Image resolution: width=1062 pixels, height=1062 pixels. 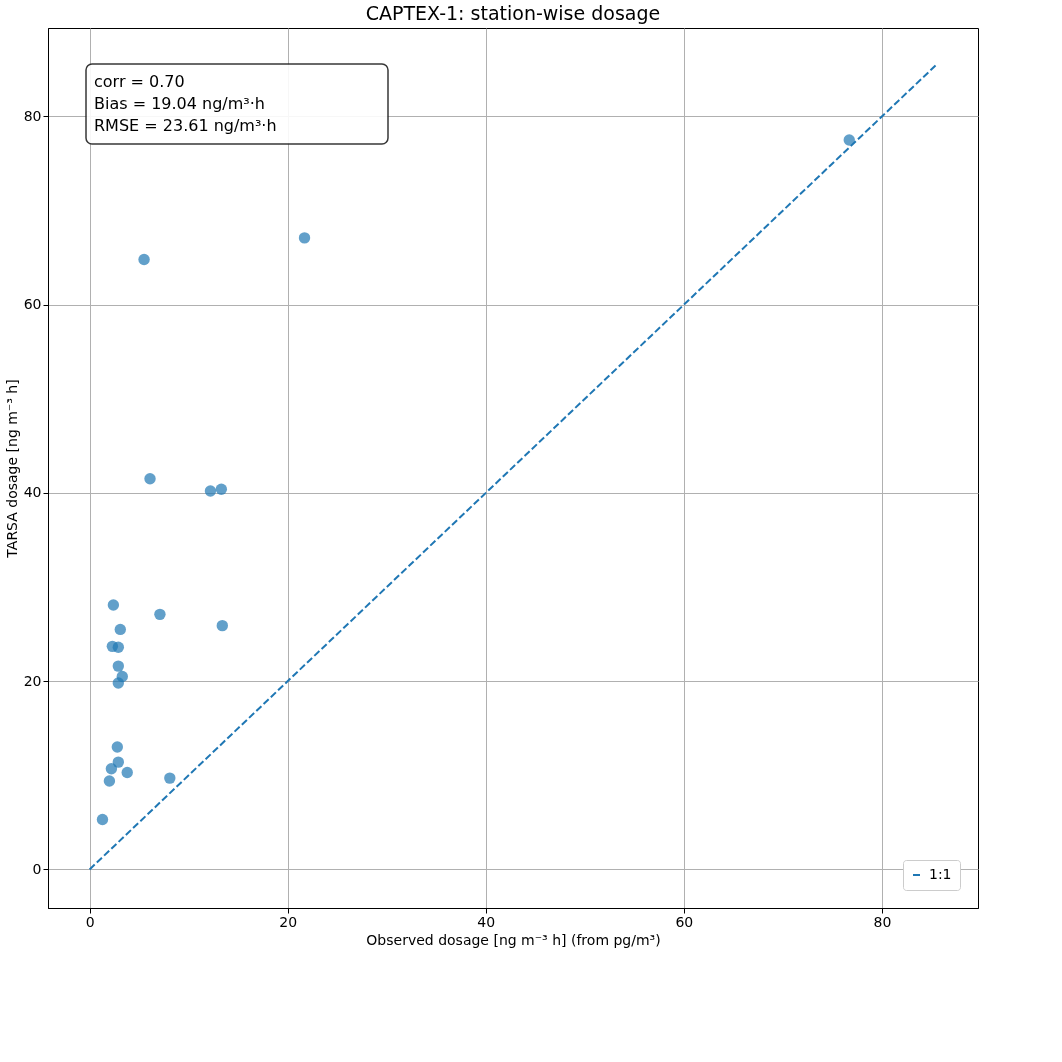 What do you see at coordinates (513, 13) in the screenshot?
I see `chart-title: CAPTEX-1: station-wise dosage` at bounding box center [513, 13].